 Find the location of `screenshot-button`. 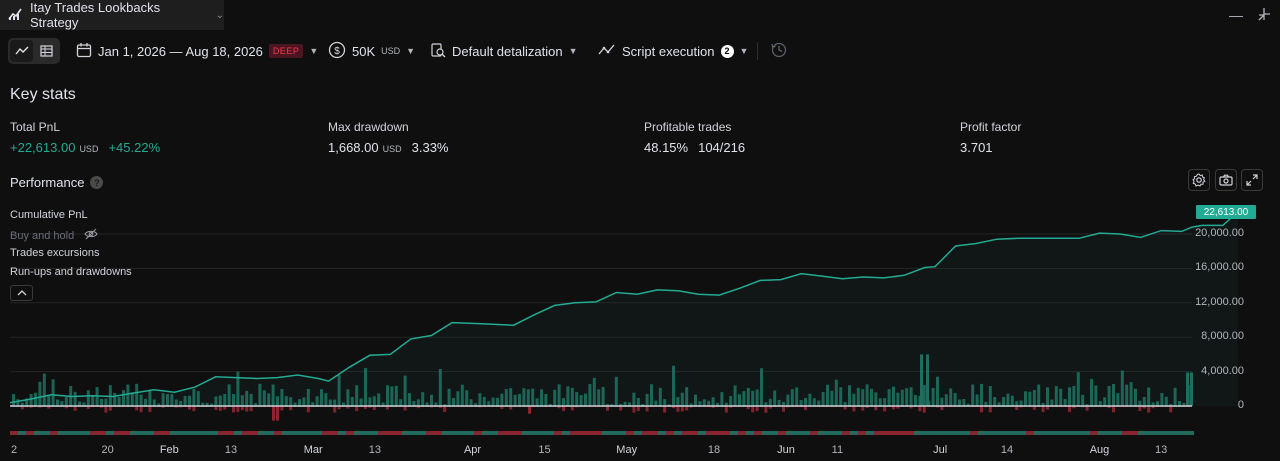

screenshot-button is located at coordinates (1226, 180).